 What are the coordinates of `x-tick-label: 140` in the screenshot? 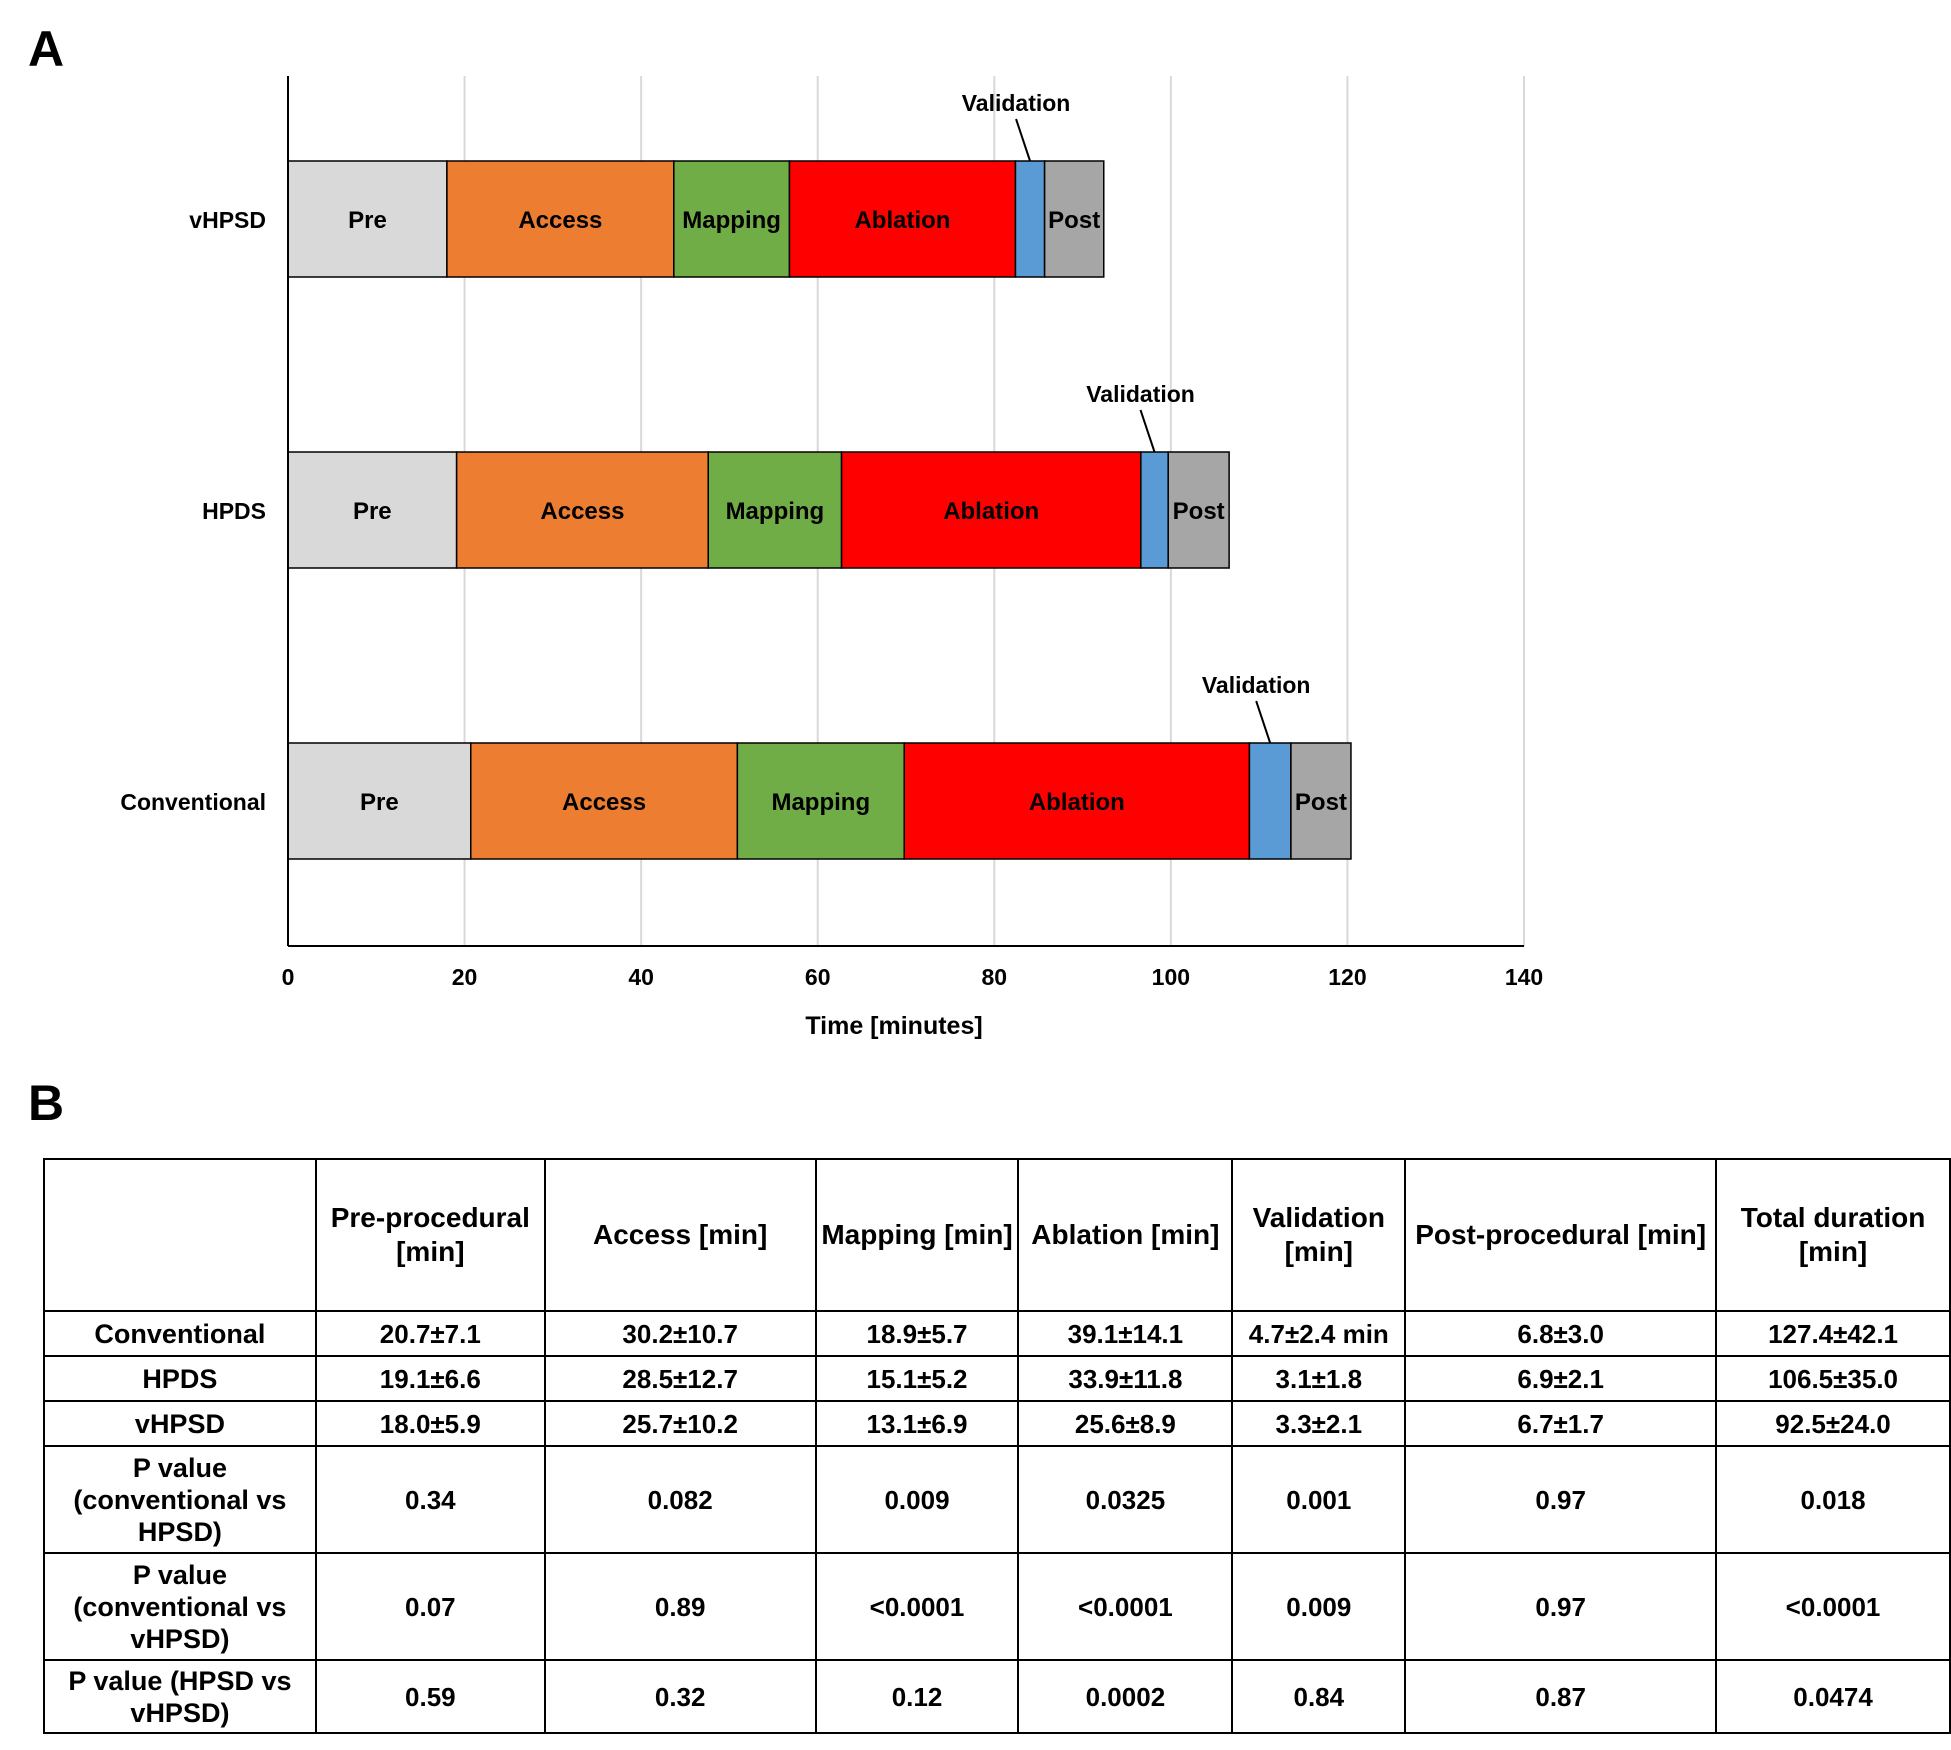 It's located at (1524, 977).